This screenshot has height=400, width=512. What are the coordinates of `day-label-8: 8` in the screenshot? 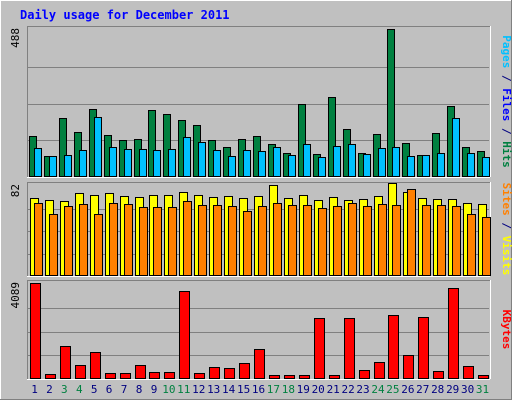 It's located at (139, 389).